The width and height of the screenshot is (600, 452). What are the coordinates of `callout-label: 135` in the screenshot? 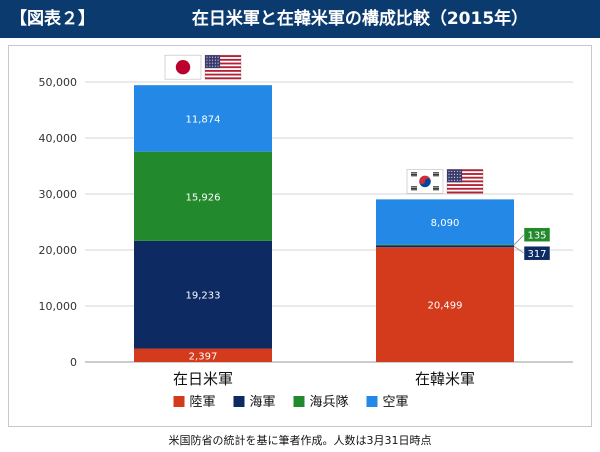 It's located at (536, 236).